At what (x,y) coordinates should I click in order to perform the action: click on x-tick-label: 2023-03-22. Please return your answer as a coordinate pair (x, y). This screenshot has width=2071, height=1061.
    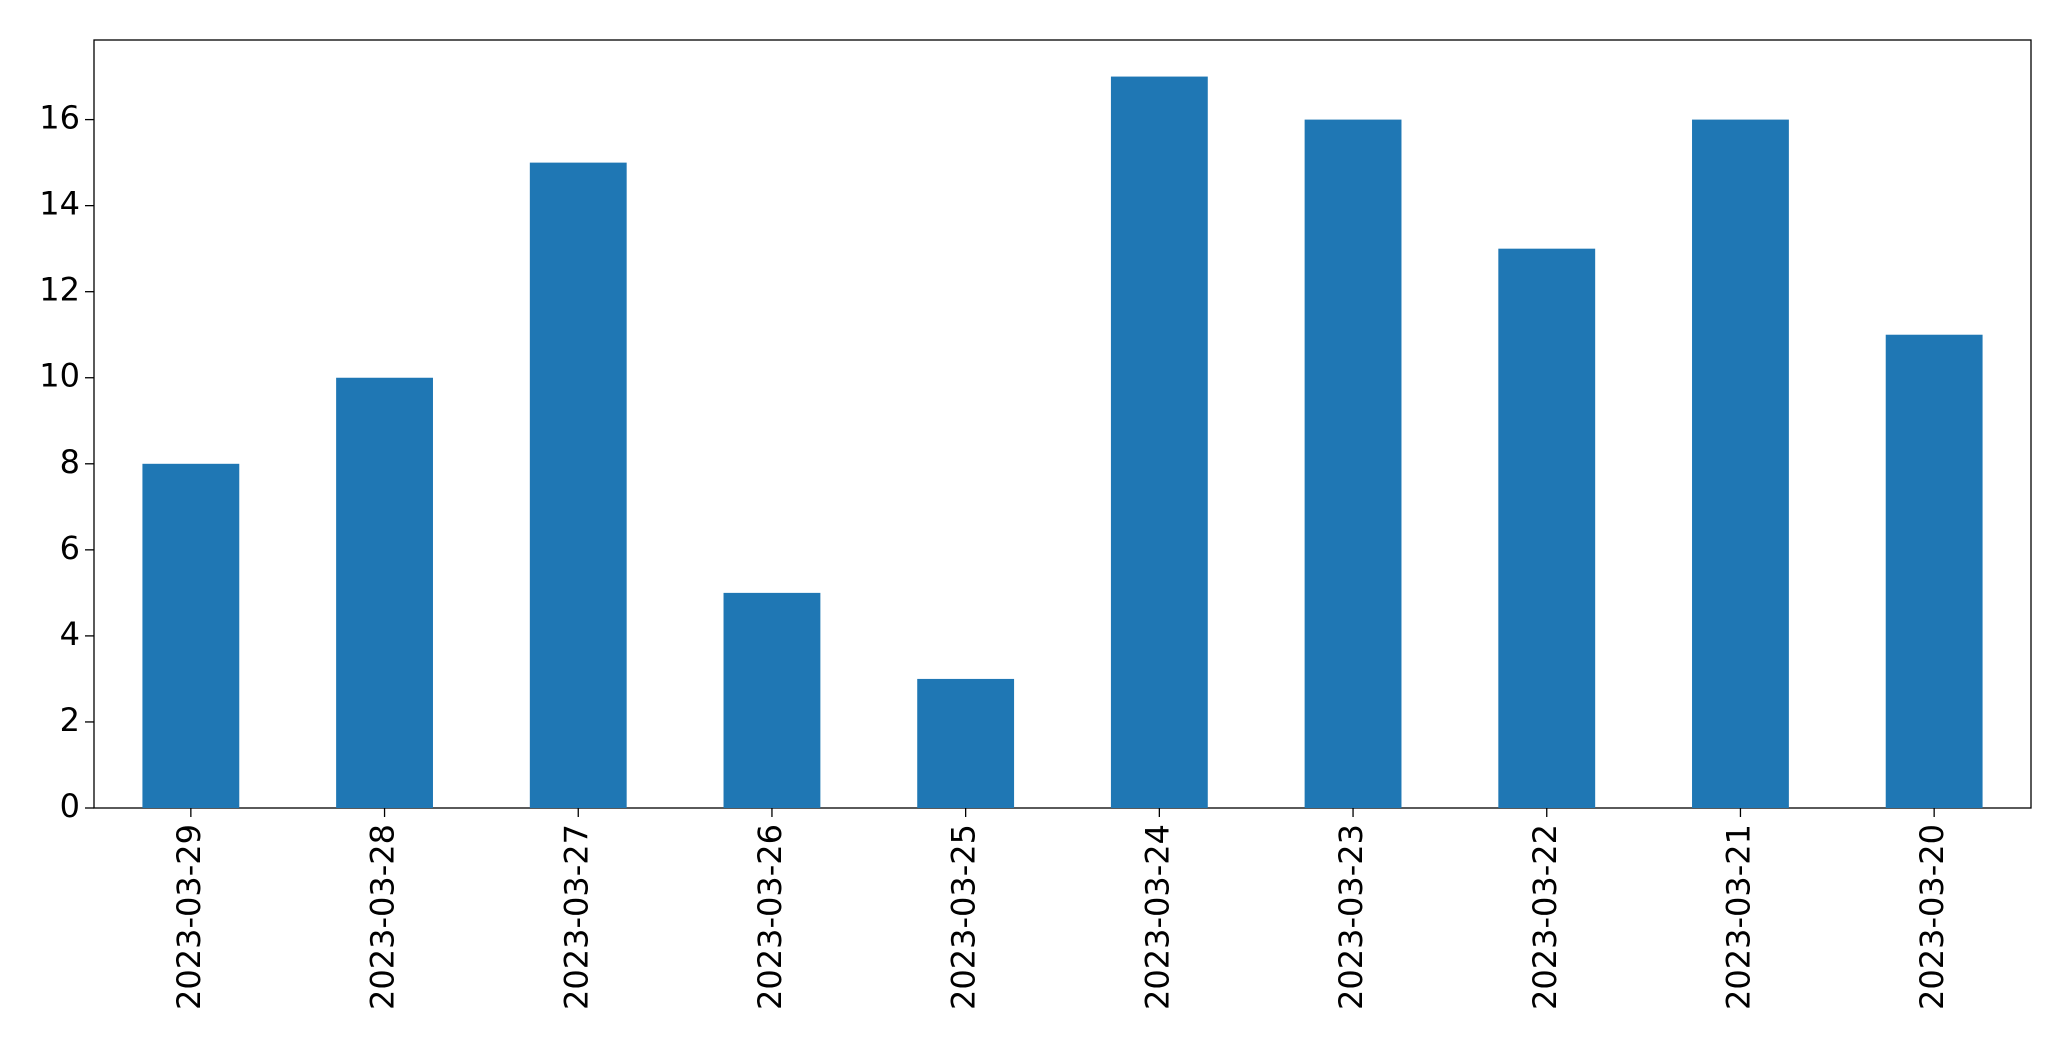
    Looking at the image, I should click on (1545, 917).